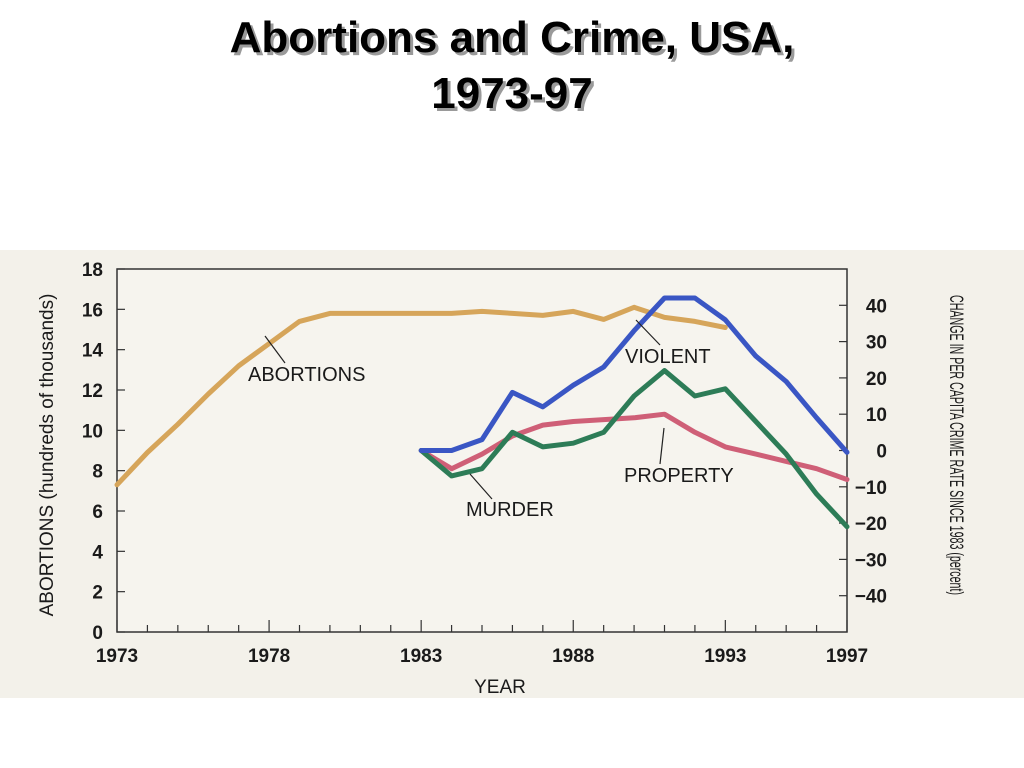  What do you see at coordinates (306, 375) in the screenshot?
I see `series-label-abortions: ABORTIONS` at bounding box center [306, 375].